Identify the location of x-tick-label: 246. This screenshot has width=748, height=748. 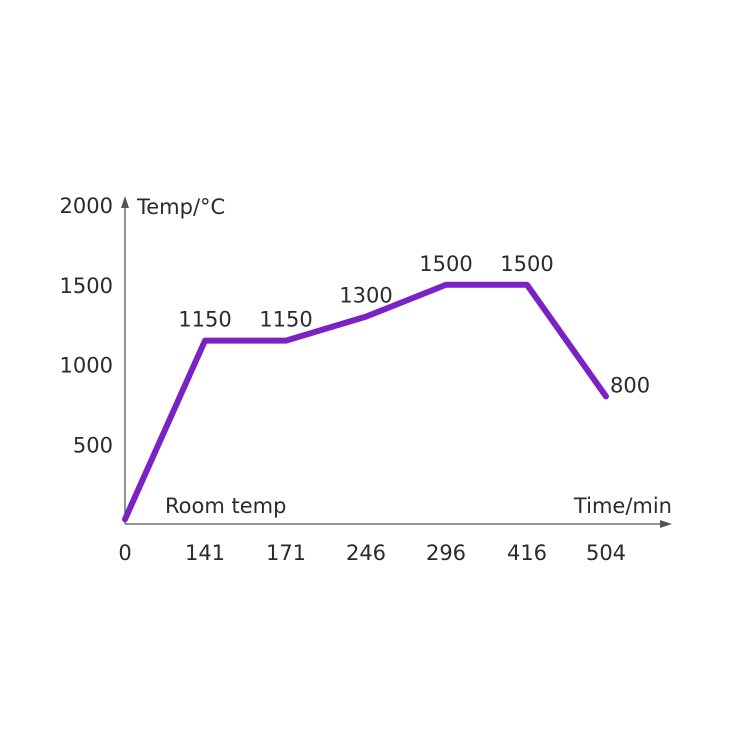
(366, 553).